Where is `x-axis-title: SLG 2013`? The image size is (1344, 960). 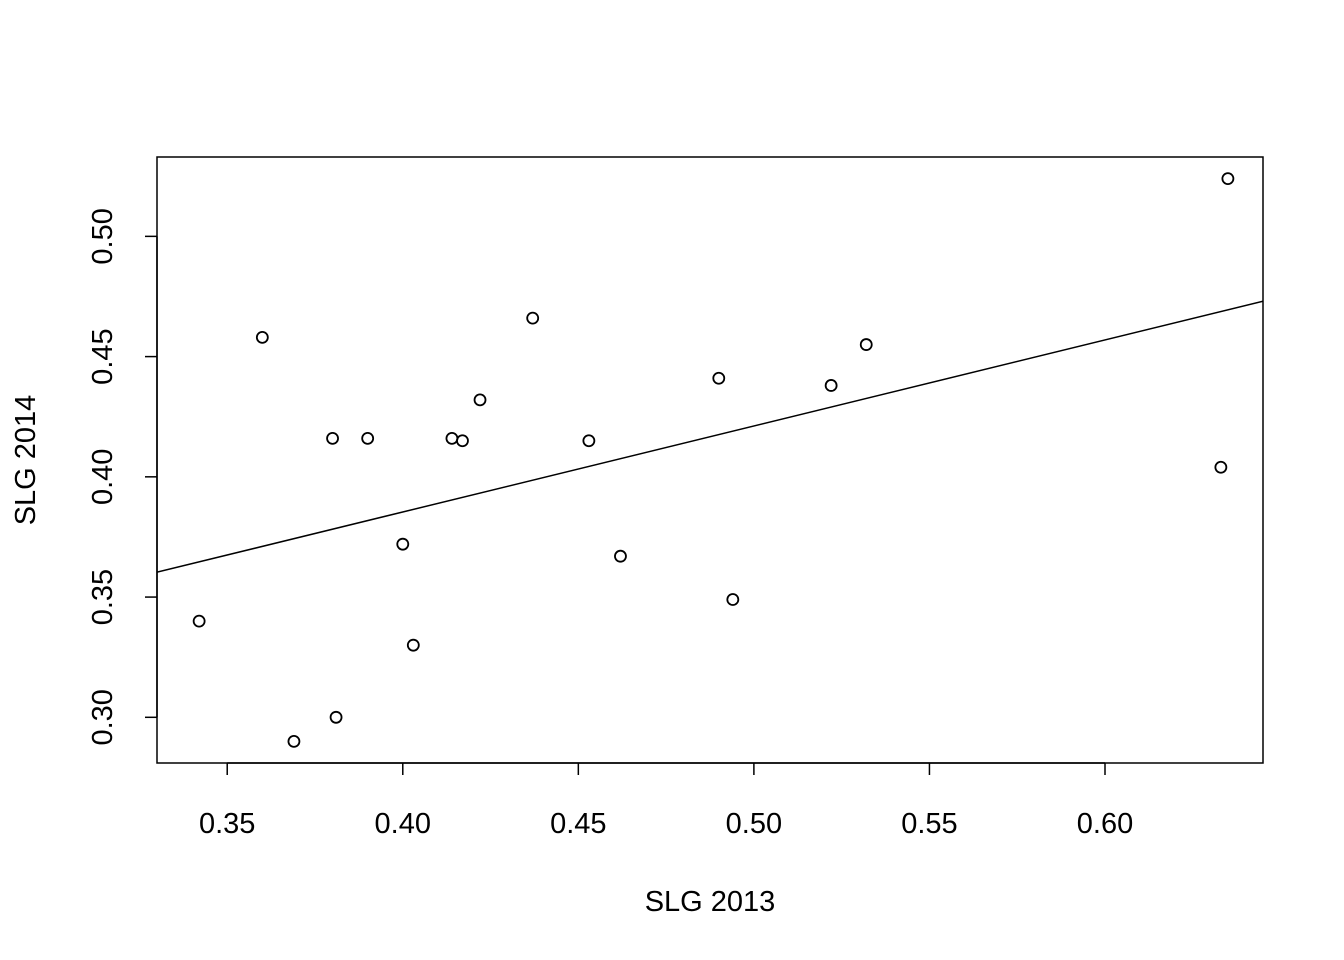
x-axis-title: SLG 2013 is located at coordinates (710, 902).